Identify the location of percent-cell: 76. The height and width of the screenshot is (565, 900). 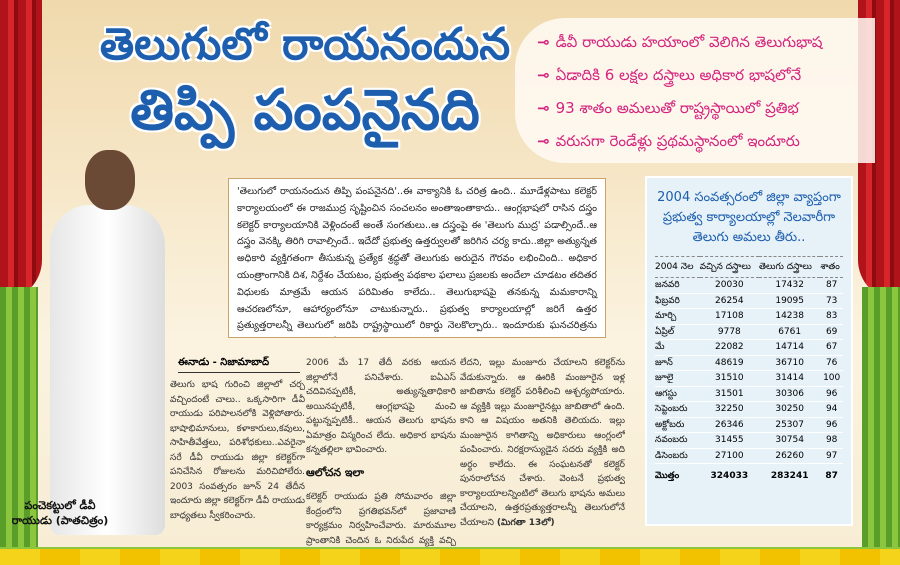
(831, 363).